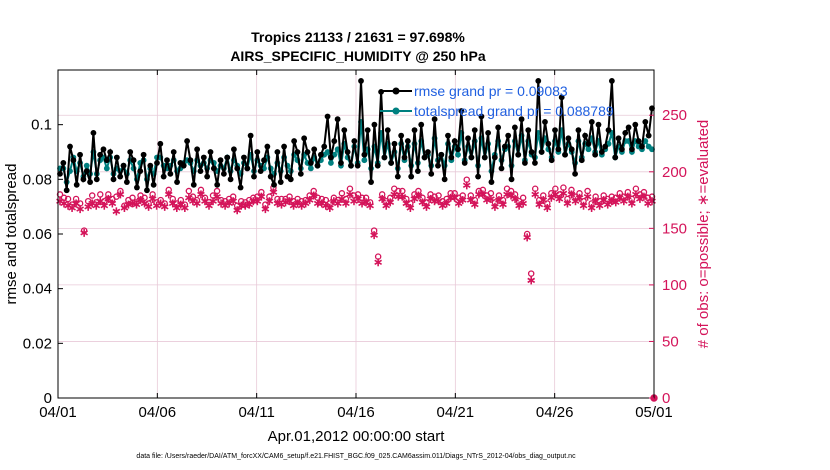  What do you see at coordinates (92, 195) in the screenshot?
I see `obs-possible-marker` at bounding box center [92, 195].